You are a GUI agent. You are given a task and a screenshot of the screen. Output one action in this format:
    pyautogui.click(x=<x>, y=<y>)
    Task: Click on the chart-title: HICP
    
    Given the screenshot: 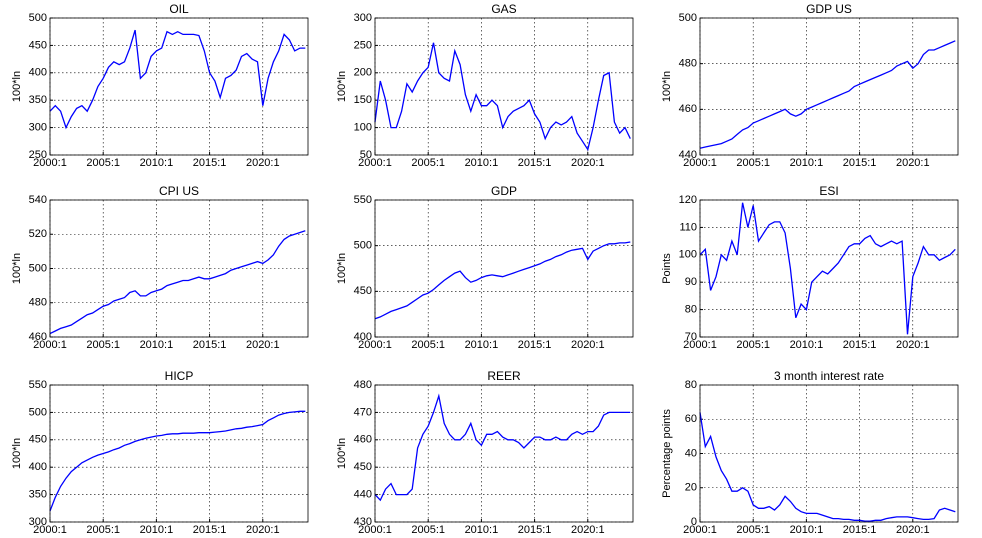 What is the action you would take?
    pyautogui.click(x=179, y=376)
    